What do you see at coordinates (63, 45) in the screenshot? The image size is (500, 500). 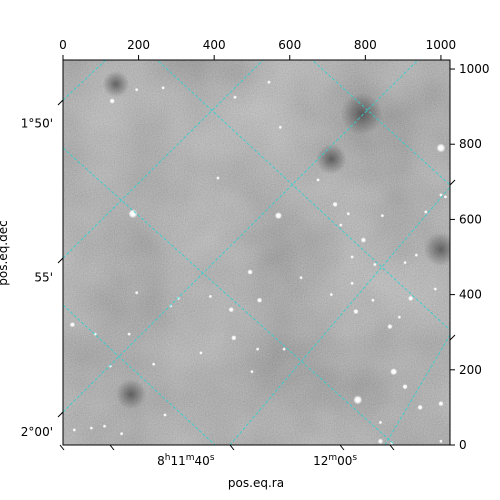 I see `top-tick-label: 0` at bounding box center [63, 45].